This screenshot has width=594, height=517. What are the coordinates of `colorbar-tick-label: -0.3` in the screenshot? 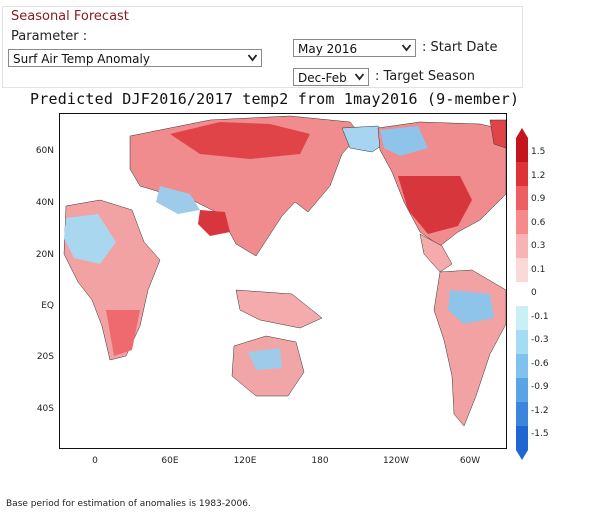 It's located at (540, 340).